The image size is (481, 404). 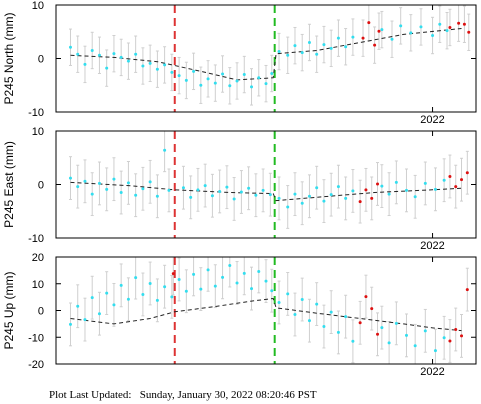 I want to click on y-tick-label: -10, so click(x=36, y=113).